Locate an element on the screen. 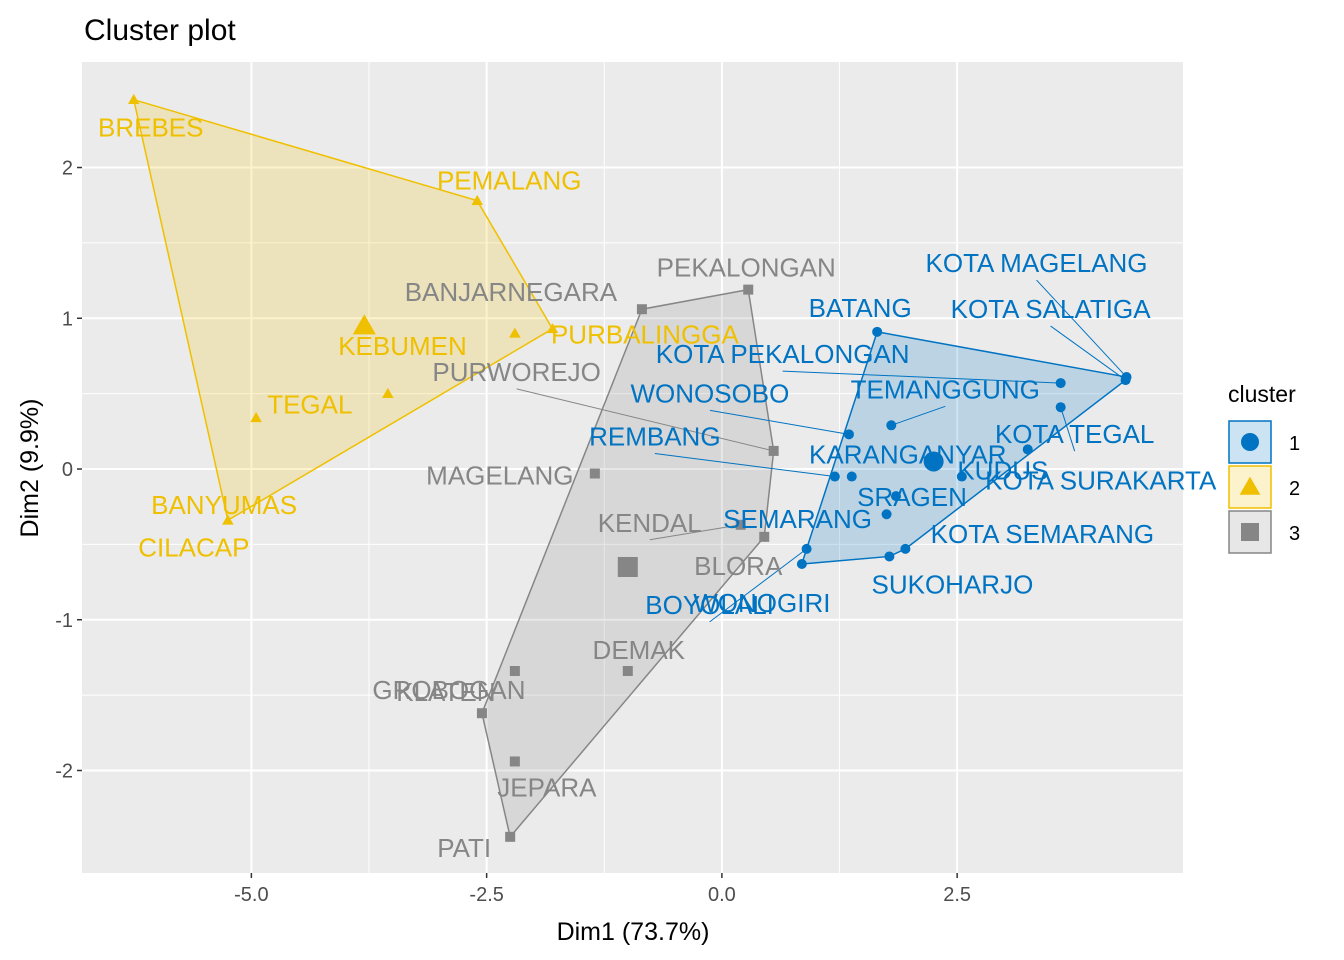 The image size is (1344, 960). y-axis: -2 -1 0 1 2 is located at coordinates (68, 470).